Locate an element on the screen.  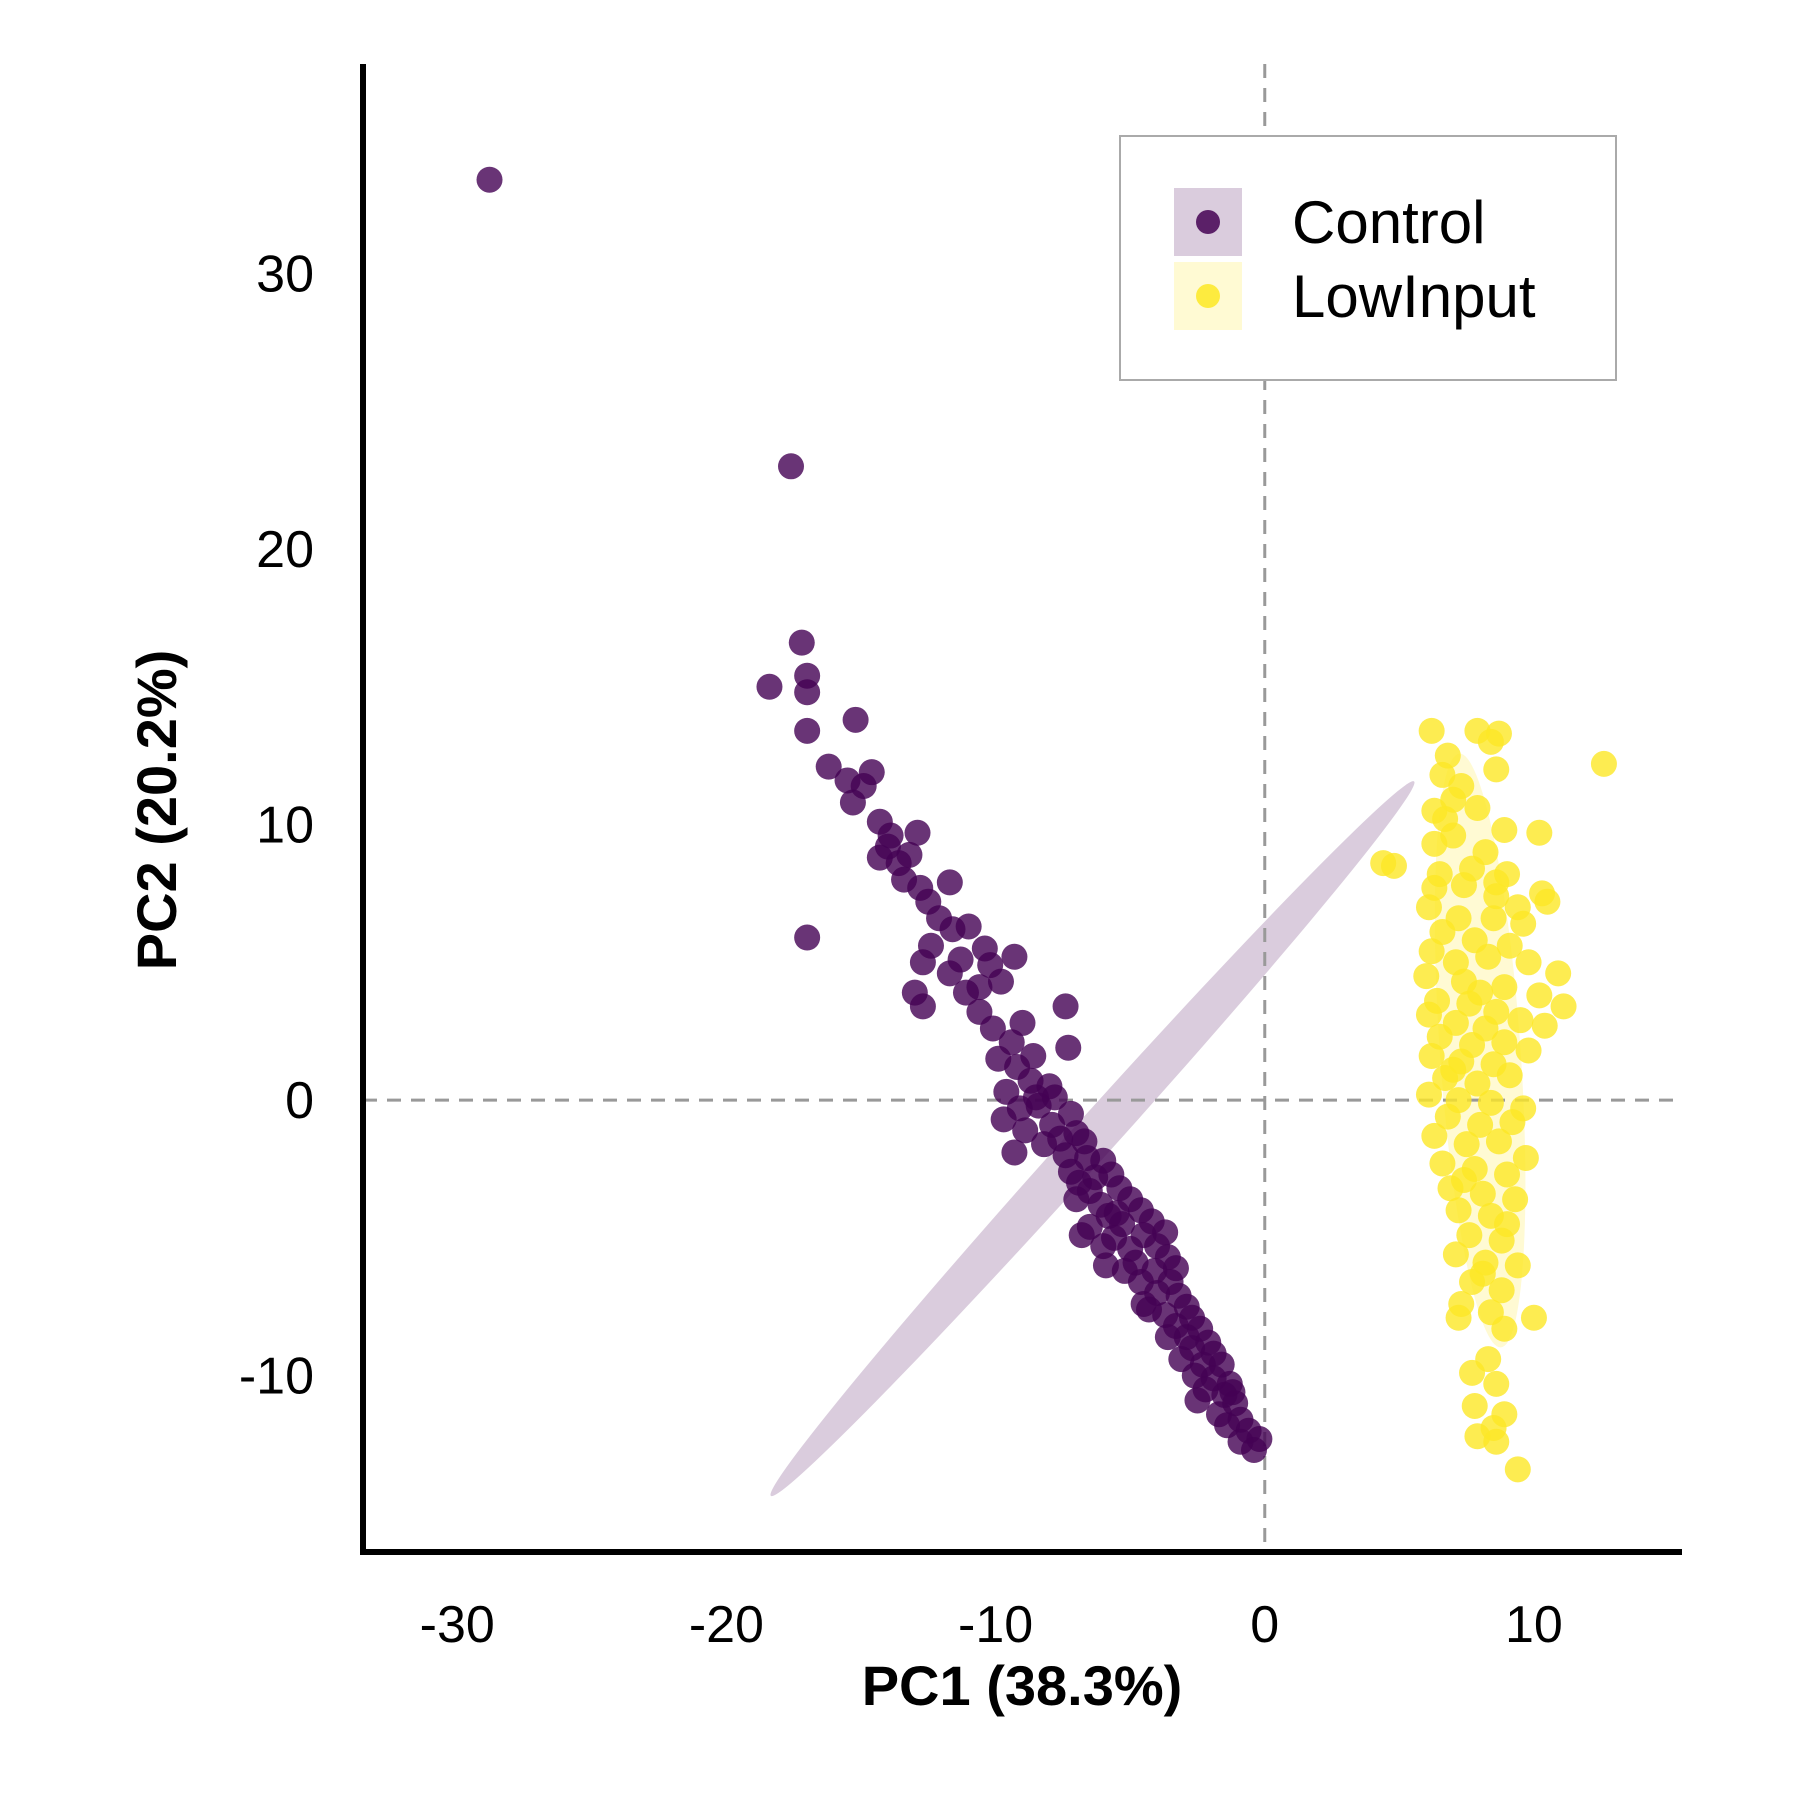
y-axis-title: PC2 (20.2%) is located at coordinates (156, 810).